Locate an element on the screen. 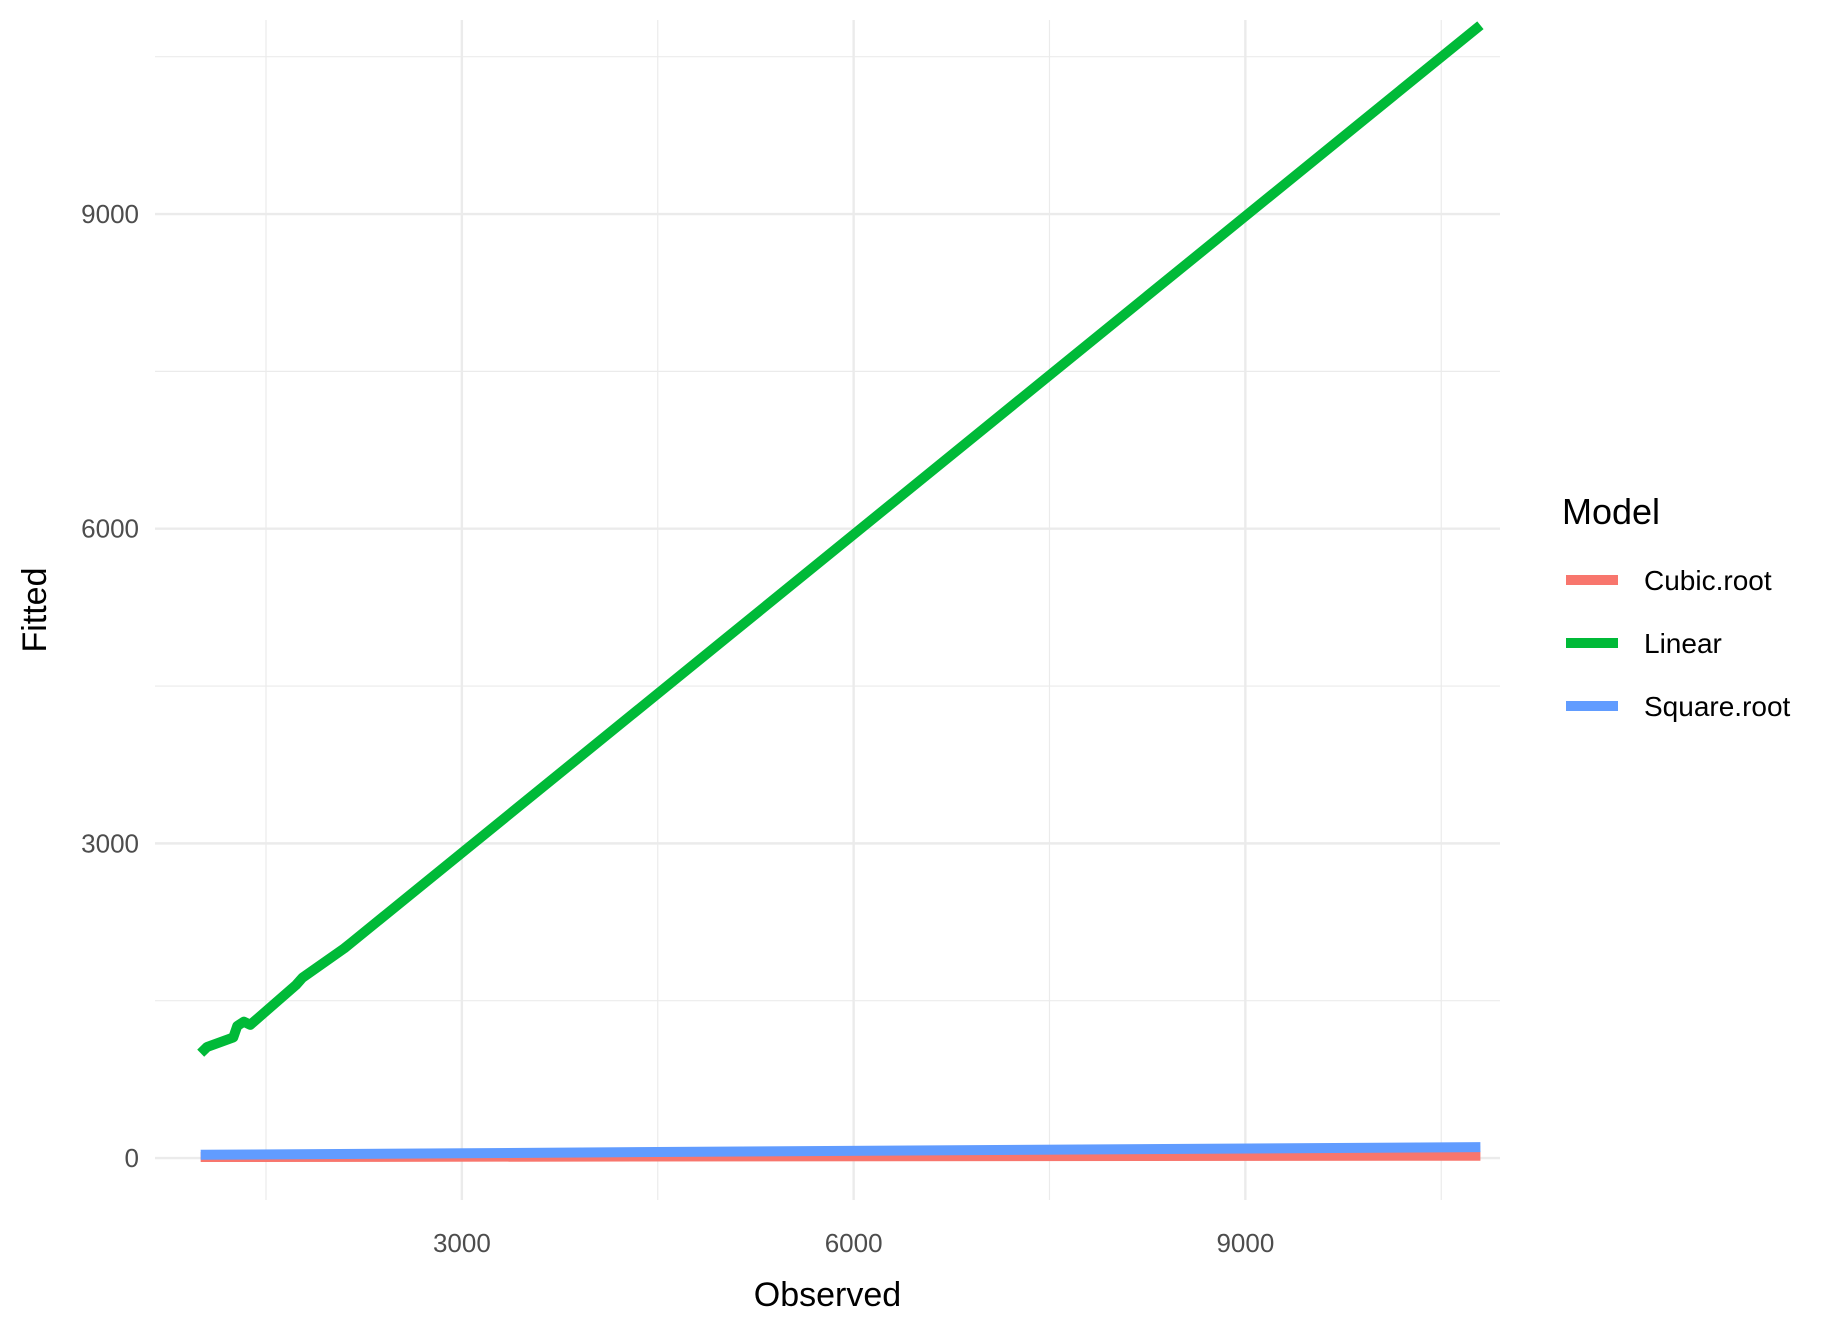 Image resolution: width=1848 pixels, height=1325 pixels. legend-items: Cubic.root Linear Square.root is located at coordinates (1678, 643).